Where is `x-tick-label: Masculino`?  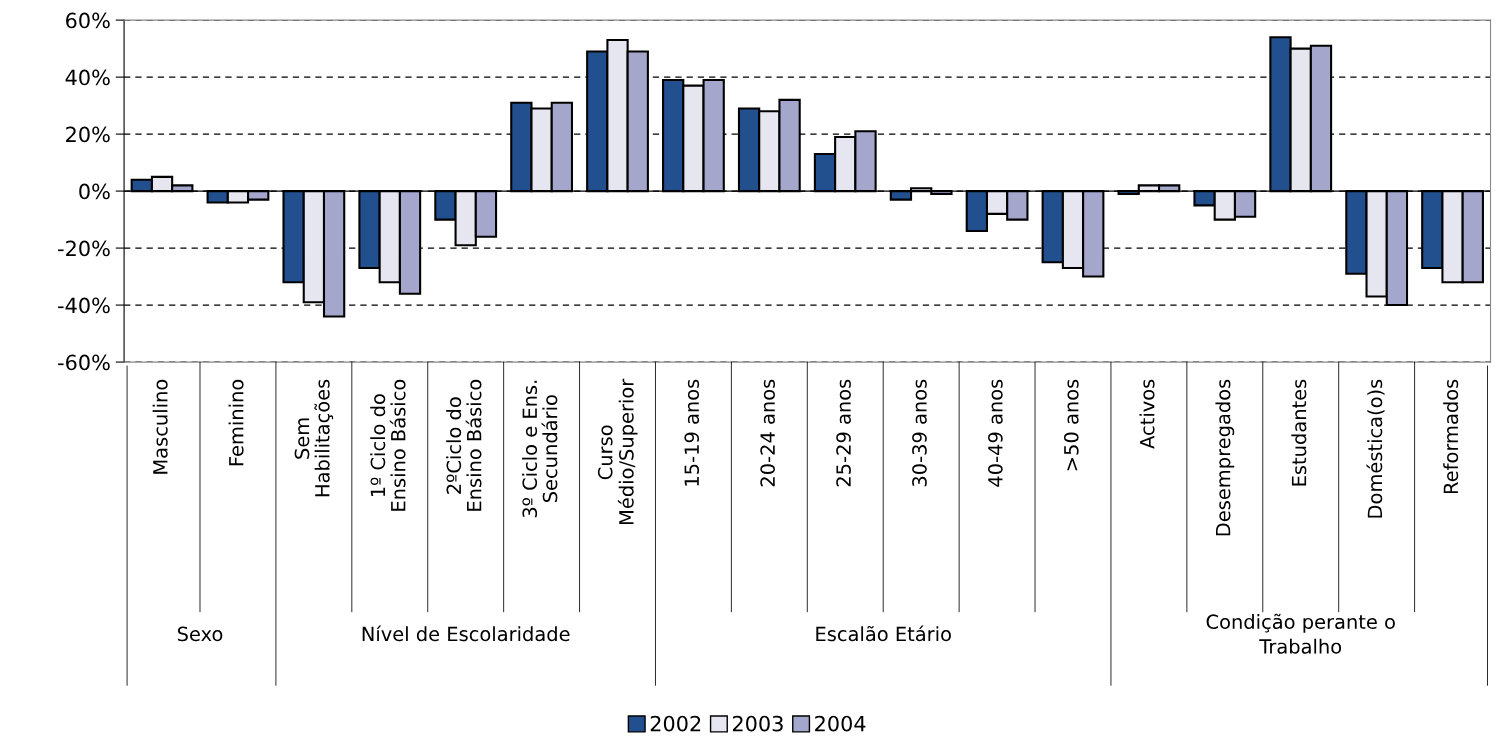 x-tick-label: Masculino is located at coordinates (160, 426).